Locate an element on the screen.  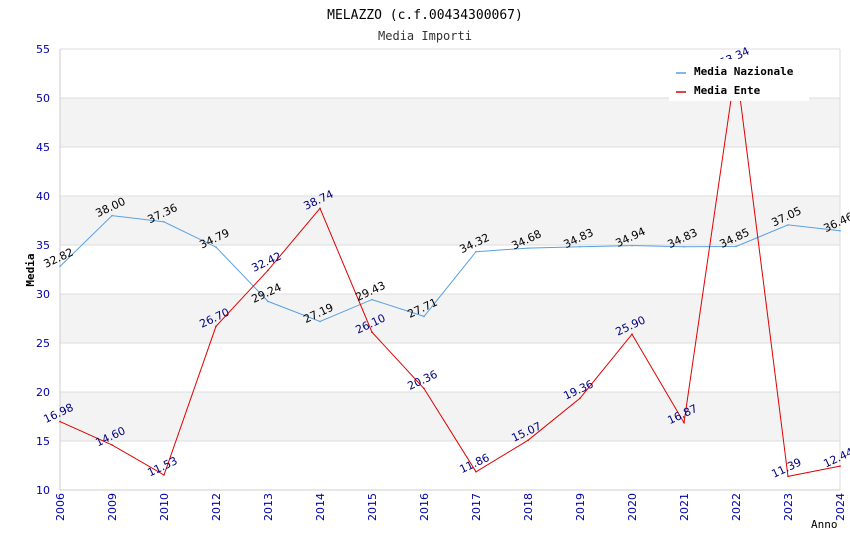
x-tick-label: 2009 is located at coordinates (112, 507).